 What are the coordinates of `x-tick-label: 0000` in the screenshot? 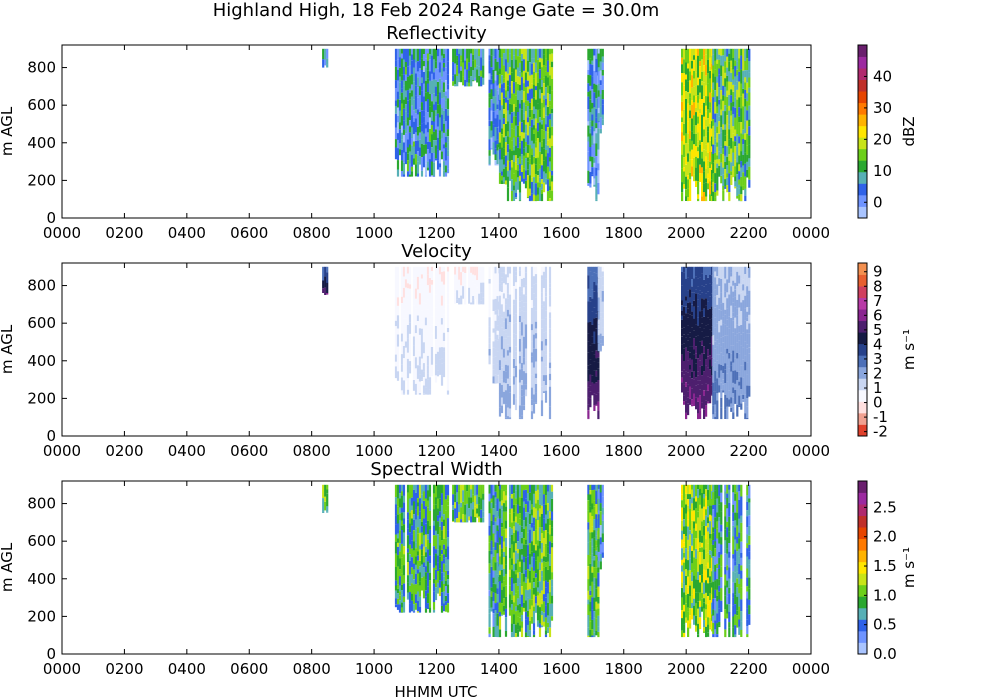 It's located at (62, 451).